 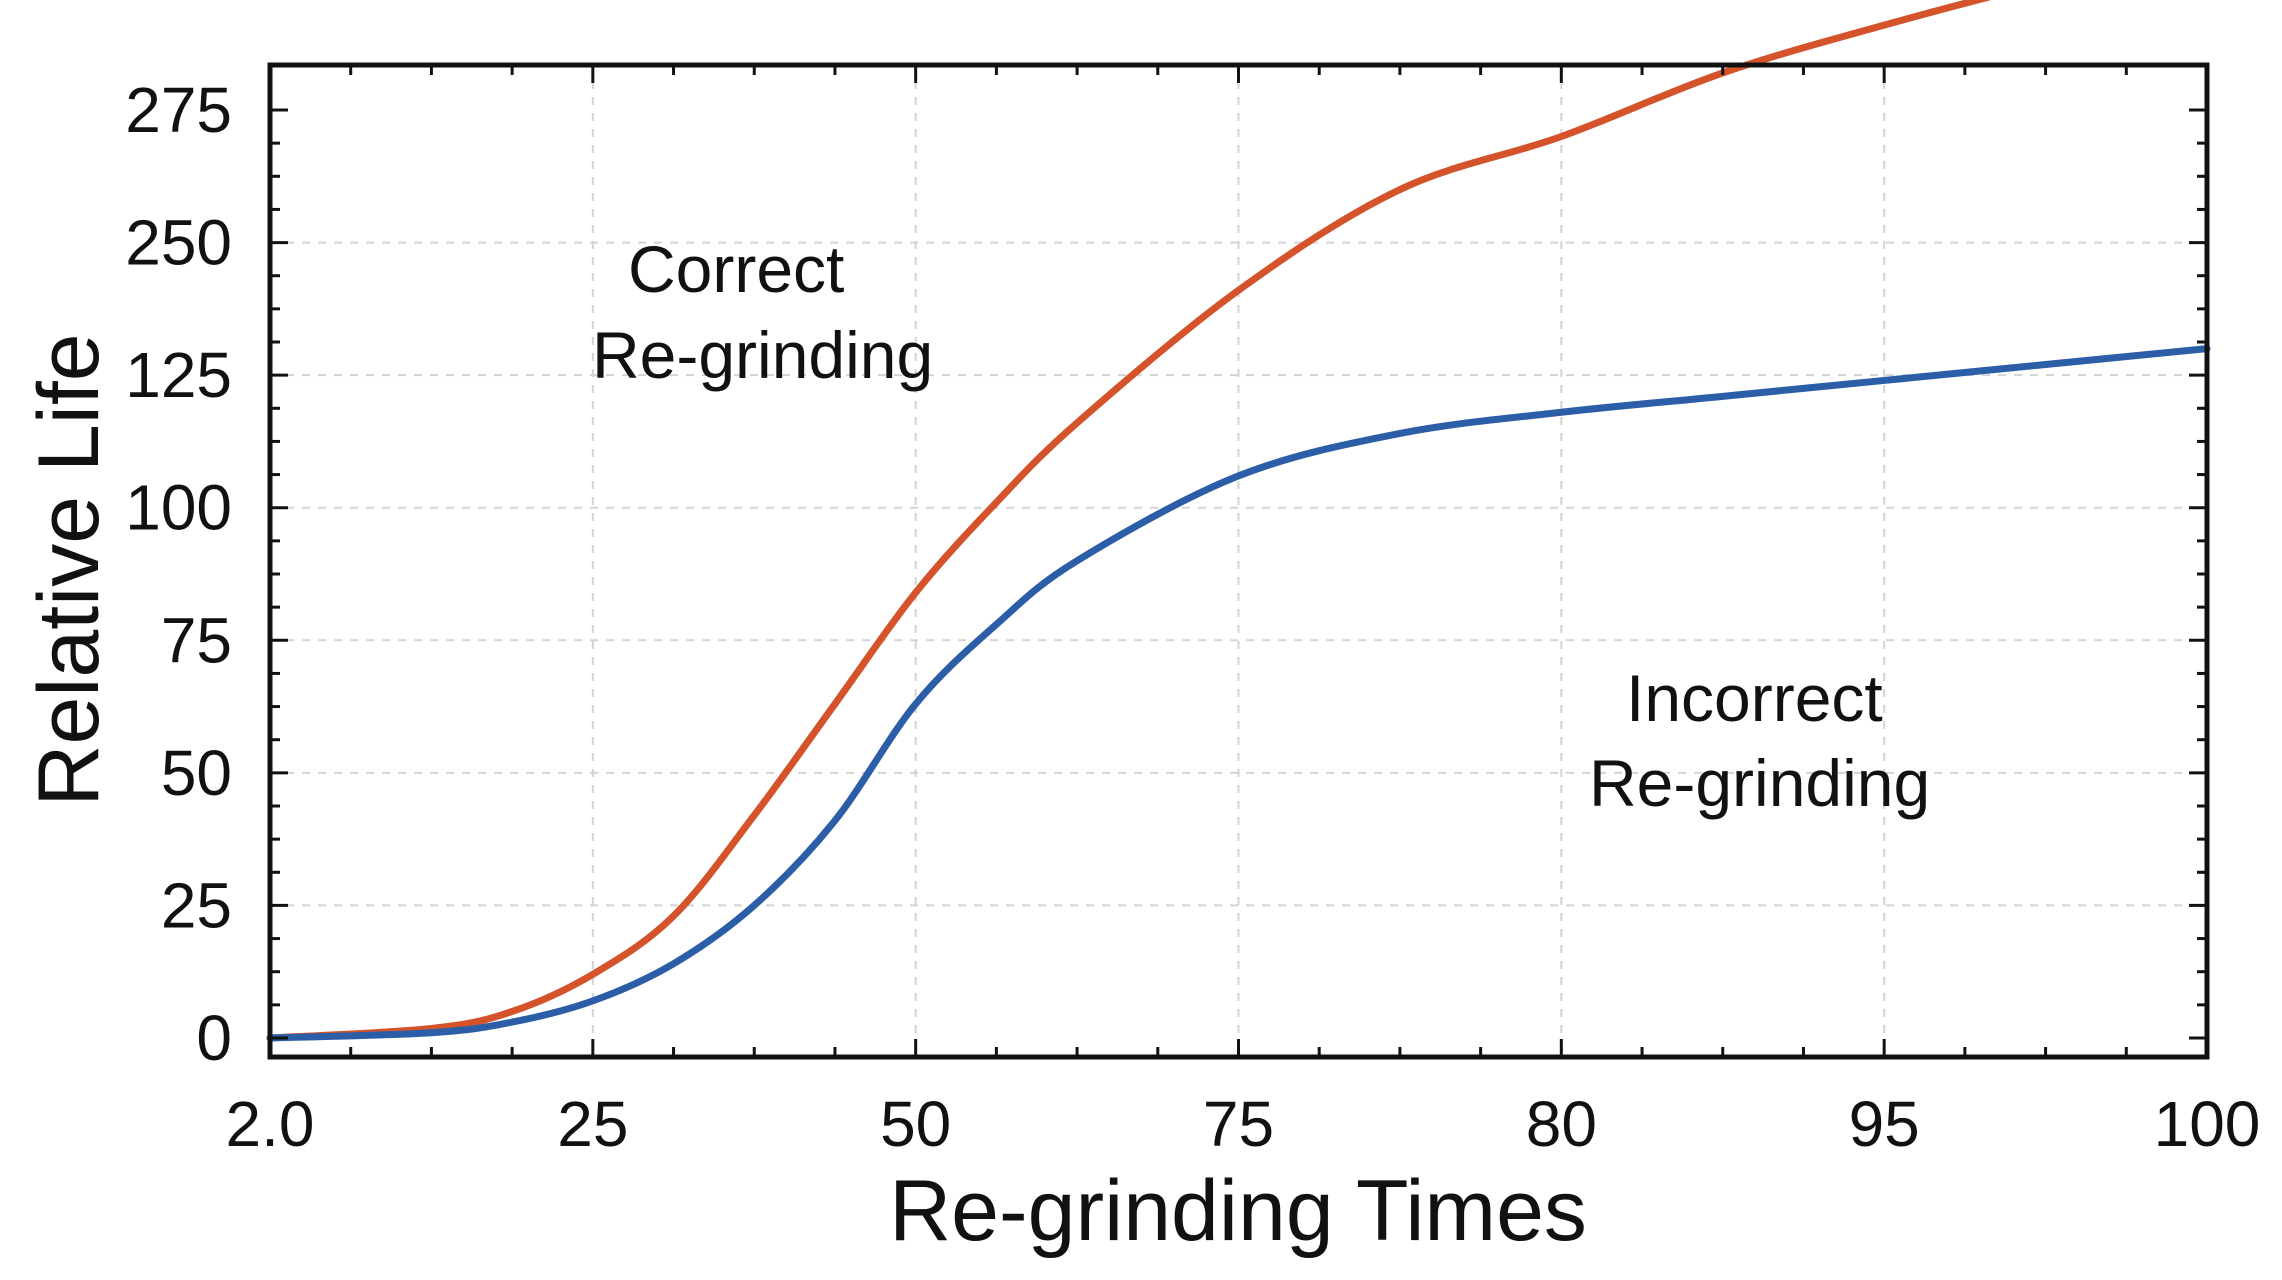 What do you see at coordinates (915, 1124) in the screenshot?
I see `x-tick-label: 50` at bounding box center [915, 1124].